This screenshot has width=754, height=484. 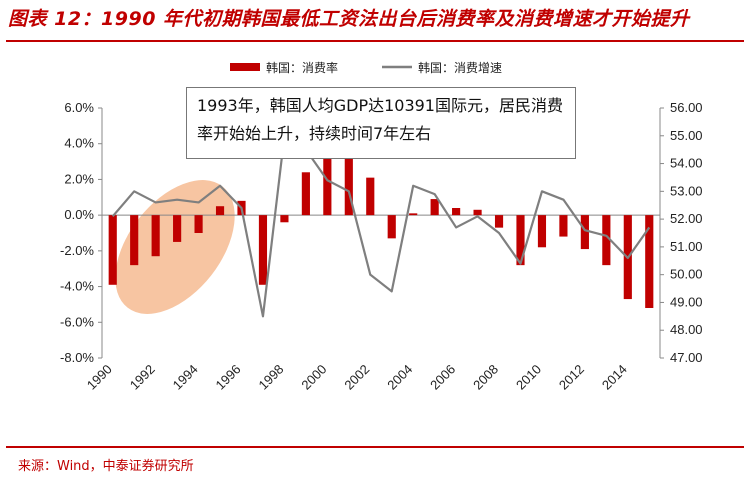 What do you see at coordinates (366, 67) in the screenshot?
I see `legend: 韩国：消费率 韩国：消费增速` at bounding box center [366, 67].